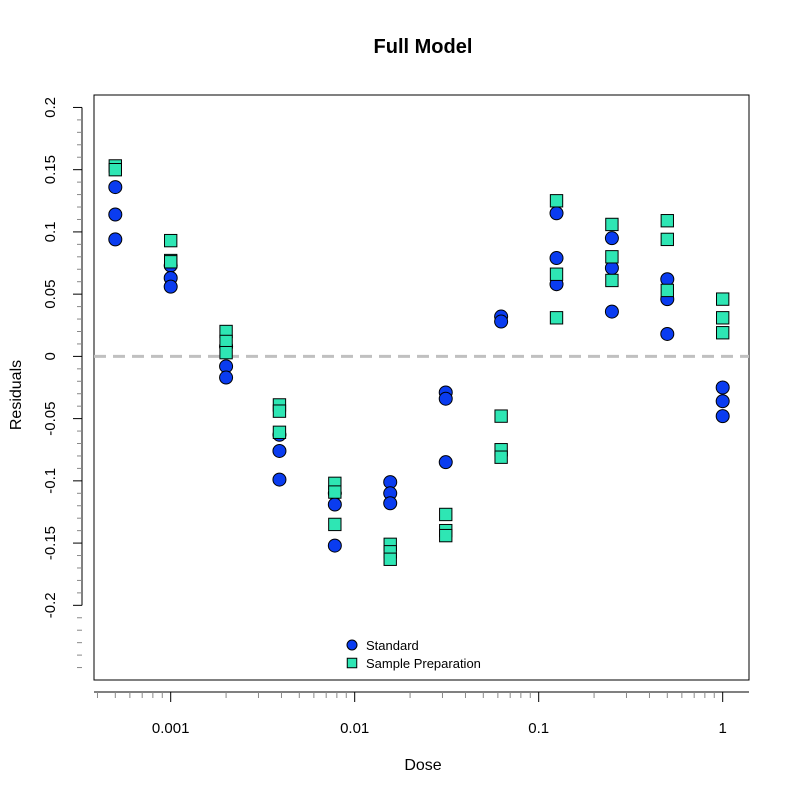 Image resolution: width=800 pixels, height=800 pixels. What do you see at coordinates (421, 714) in the screenshot?
I see `x-axis: 0.001 0.01 0.1 1` at bounding box center [421, 714].